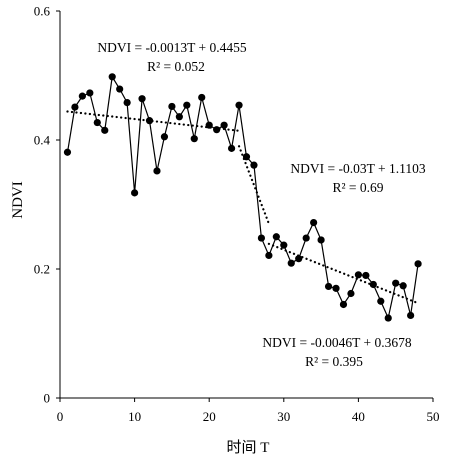 The image size is (454, 461). I want to click on trend-1-r2: R² = 0.052, so click(176, 66).